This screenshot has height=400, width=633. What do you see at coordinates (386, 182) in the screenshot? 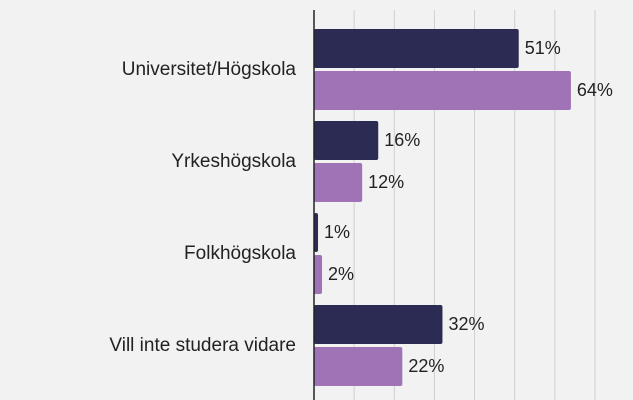
I see `value-label: 12%` at bounding box center [386, 182].